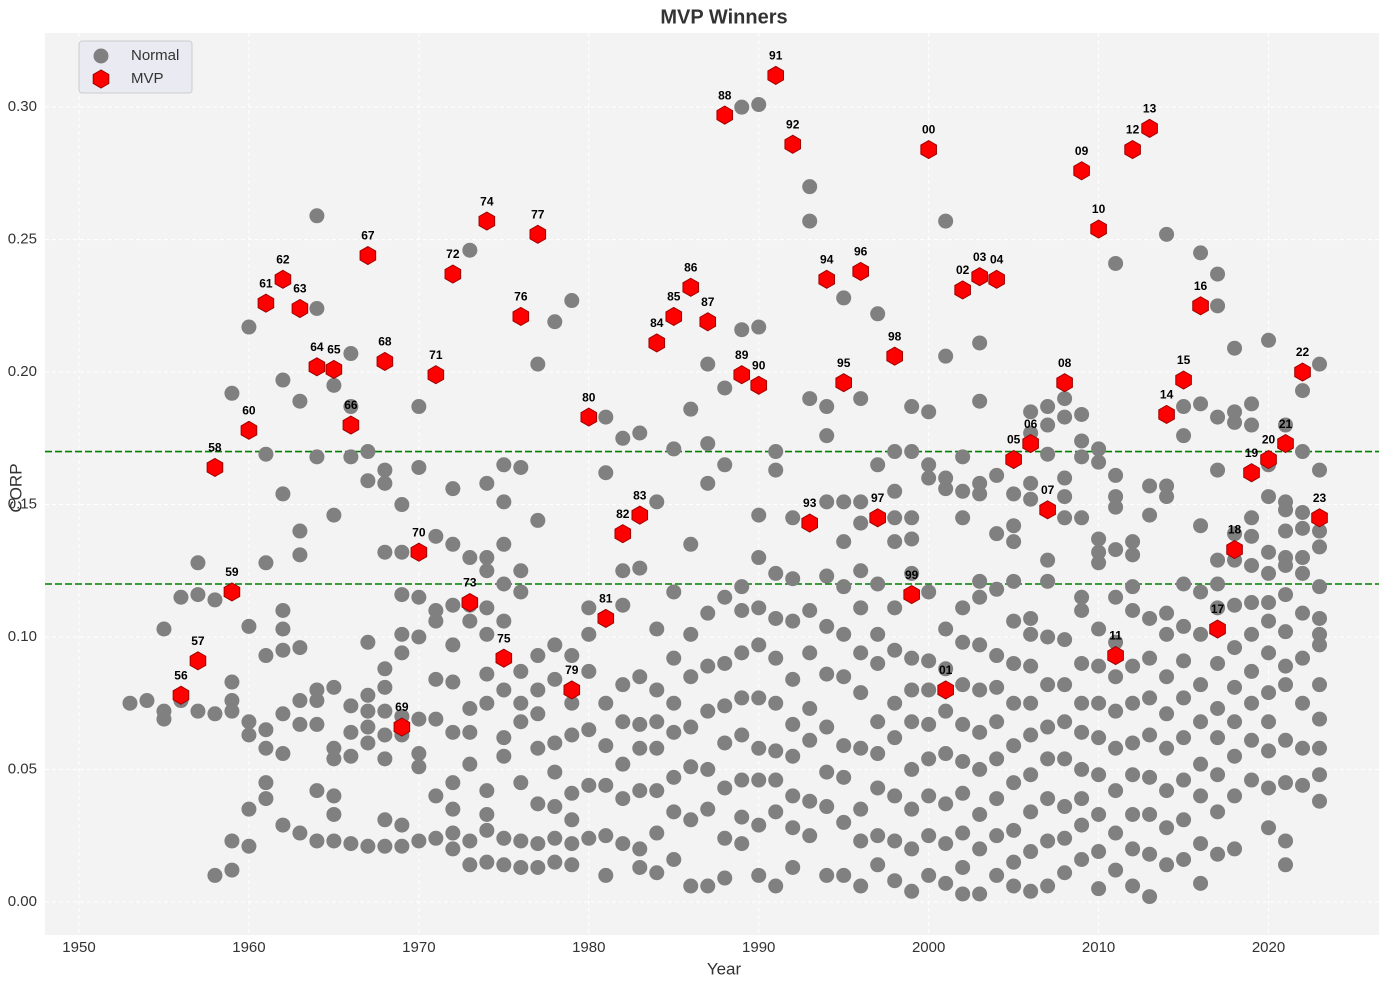  I want to click on y-tick-label: 0.00, so click(22, 901).